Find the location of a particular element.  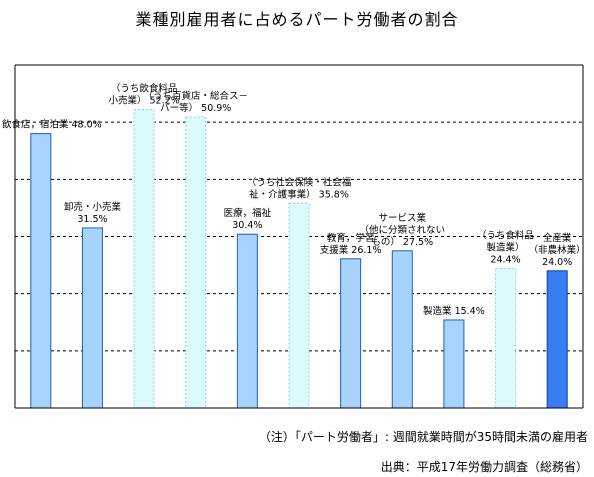

data-label-line: 祉・介護事業） 35.8% is located at coordinates (299, 194).